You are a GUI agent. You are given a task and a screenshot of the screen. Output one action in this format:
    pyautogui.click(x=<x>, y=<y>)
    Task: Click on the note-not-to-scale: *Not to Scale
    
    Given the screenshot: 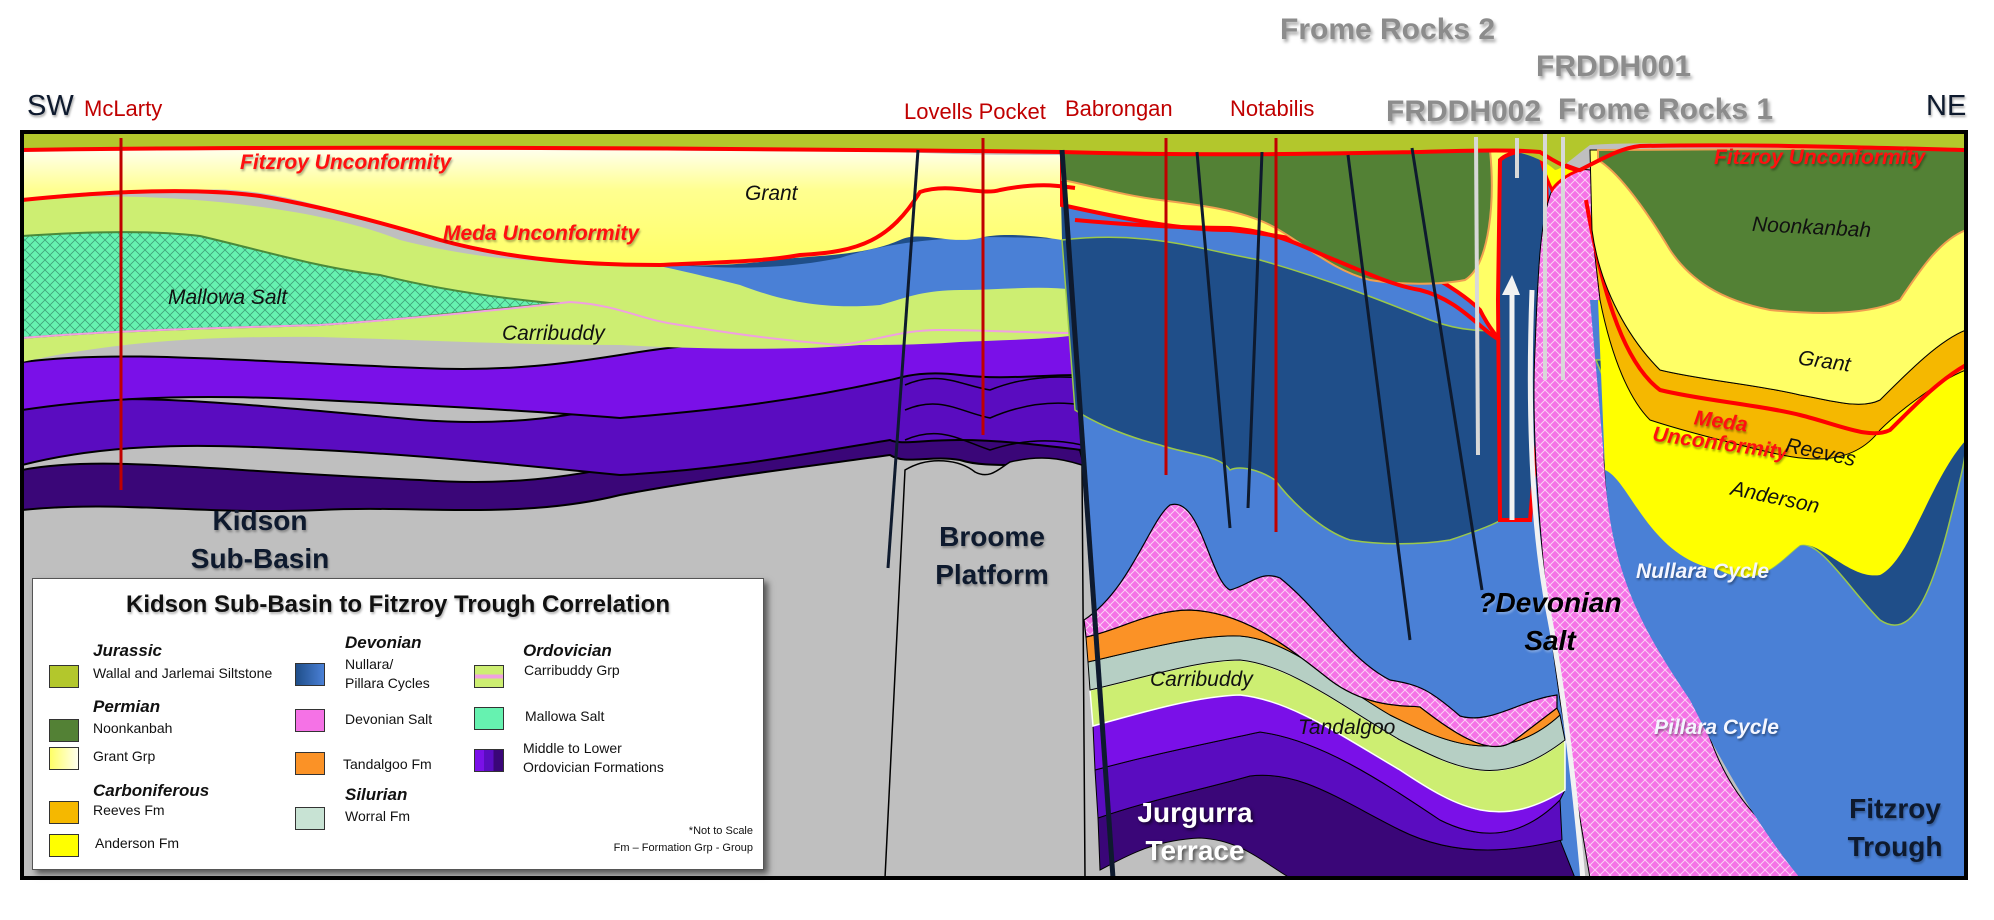 What is the action you would take?
    pyautogui.click(x=720, y=831)
    